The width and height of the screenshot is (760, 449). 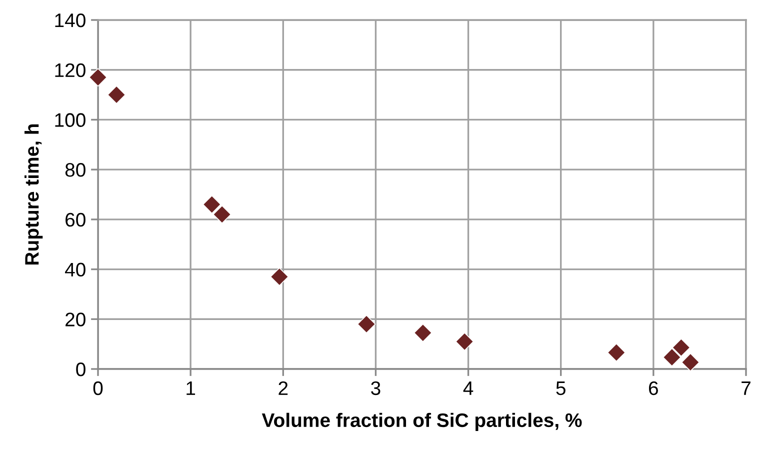 What do you see at coordinates (375, 388) in the screenshot?
I see `x-tick-label: 3` at bounding box center [375, 388].